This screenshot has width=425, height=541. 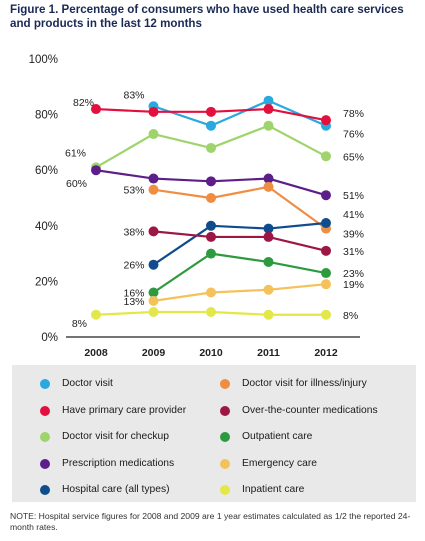 What do you see at coordinates (116, 436) in the screenshot?
I see `legend-label: Doctor visit for checkup` at bounding box center [116, 436].